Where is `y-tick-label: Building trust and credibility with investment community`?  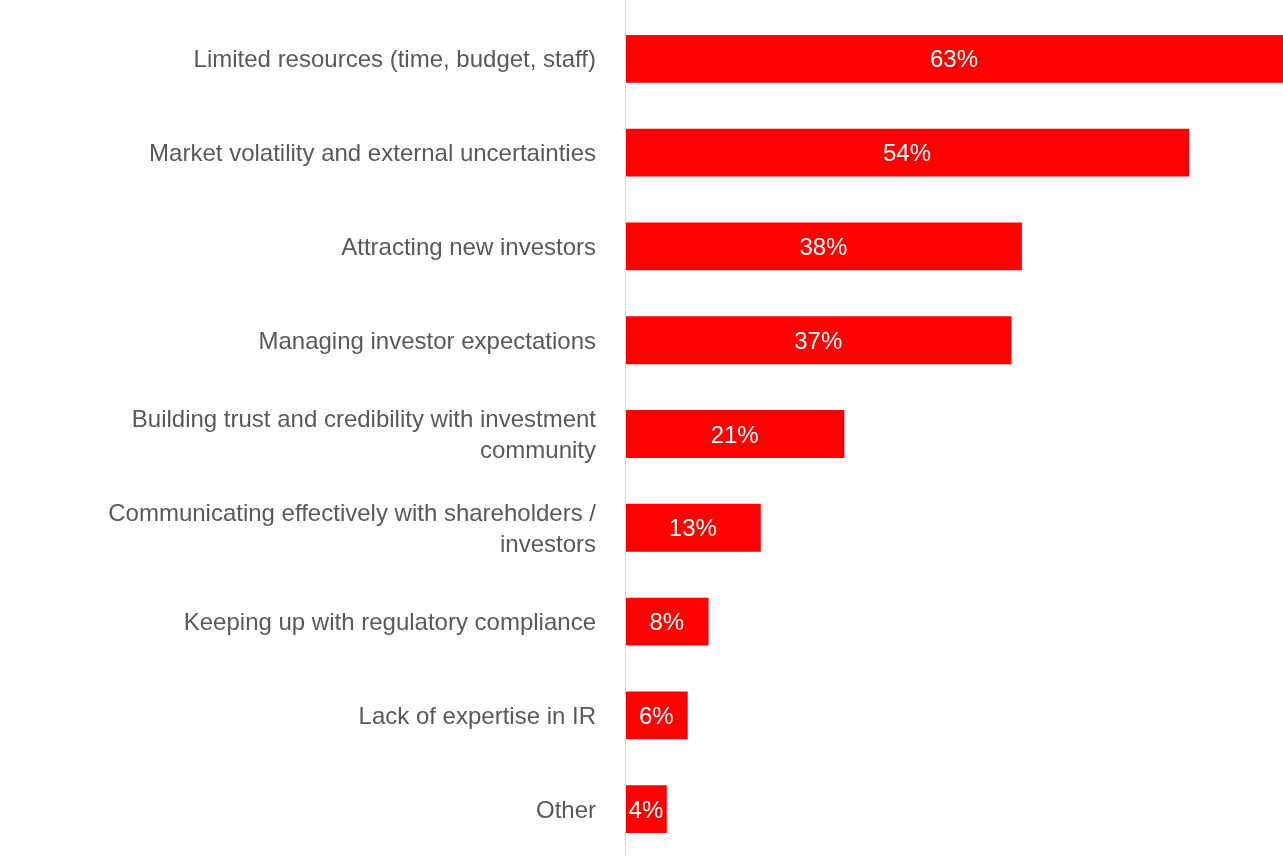 y-tick-label: Building trust and credibility with investment community is located at coordinates (364, 433).